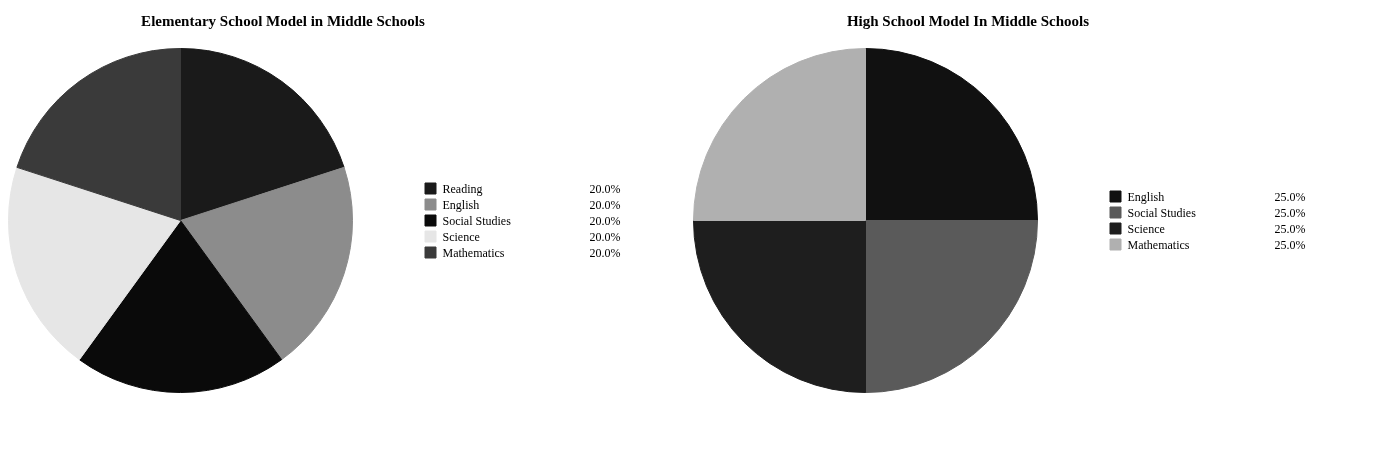 The image size is (1379, 456). What do you see at coordinates (968, 20) in the screenshot?
I see `chart-title: High School Model In Middle Schools` at bounding box center [968, 20].